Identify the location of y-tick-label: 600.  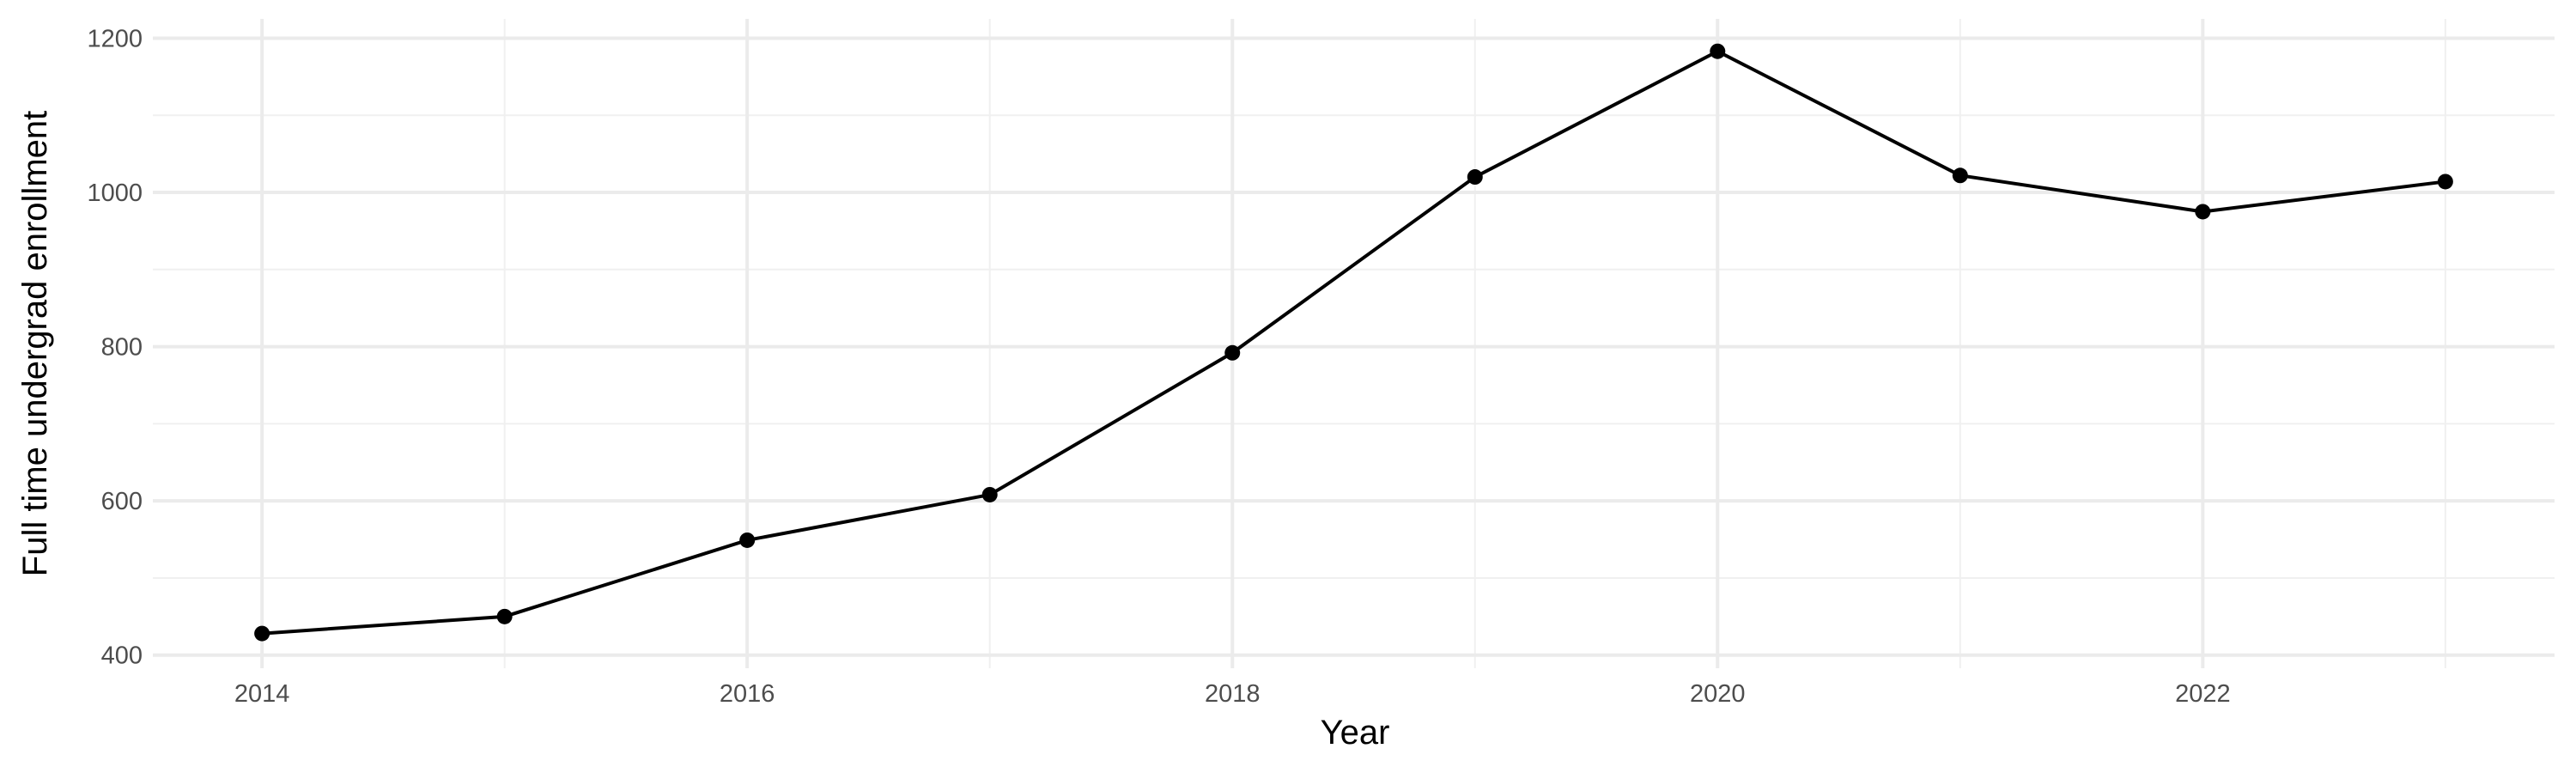
(122, 501).